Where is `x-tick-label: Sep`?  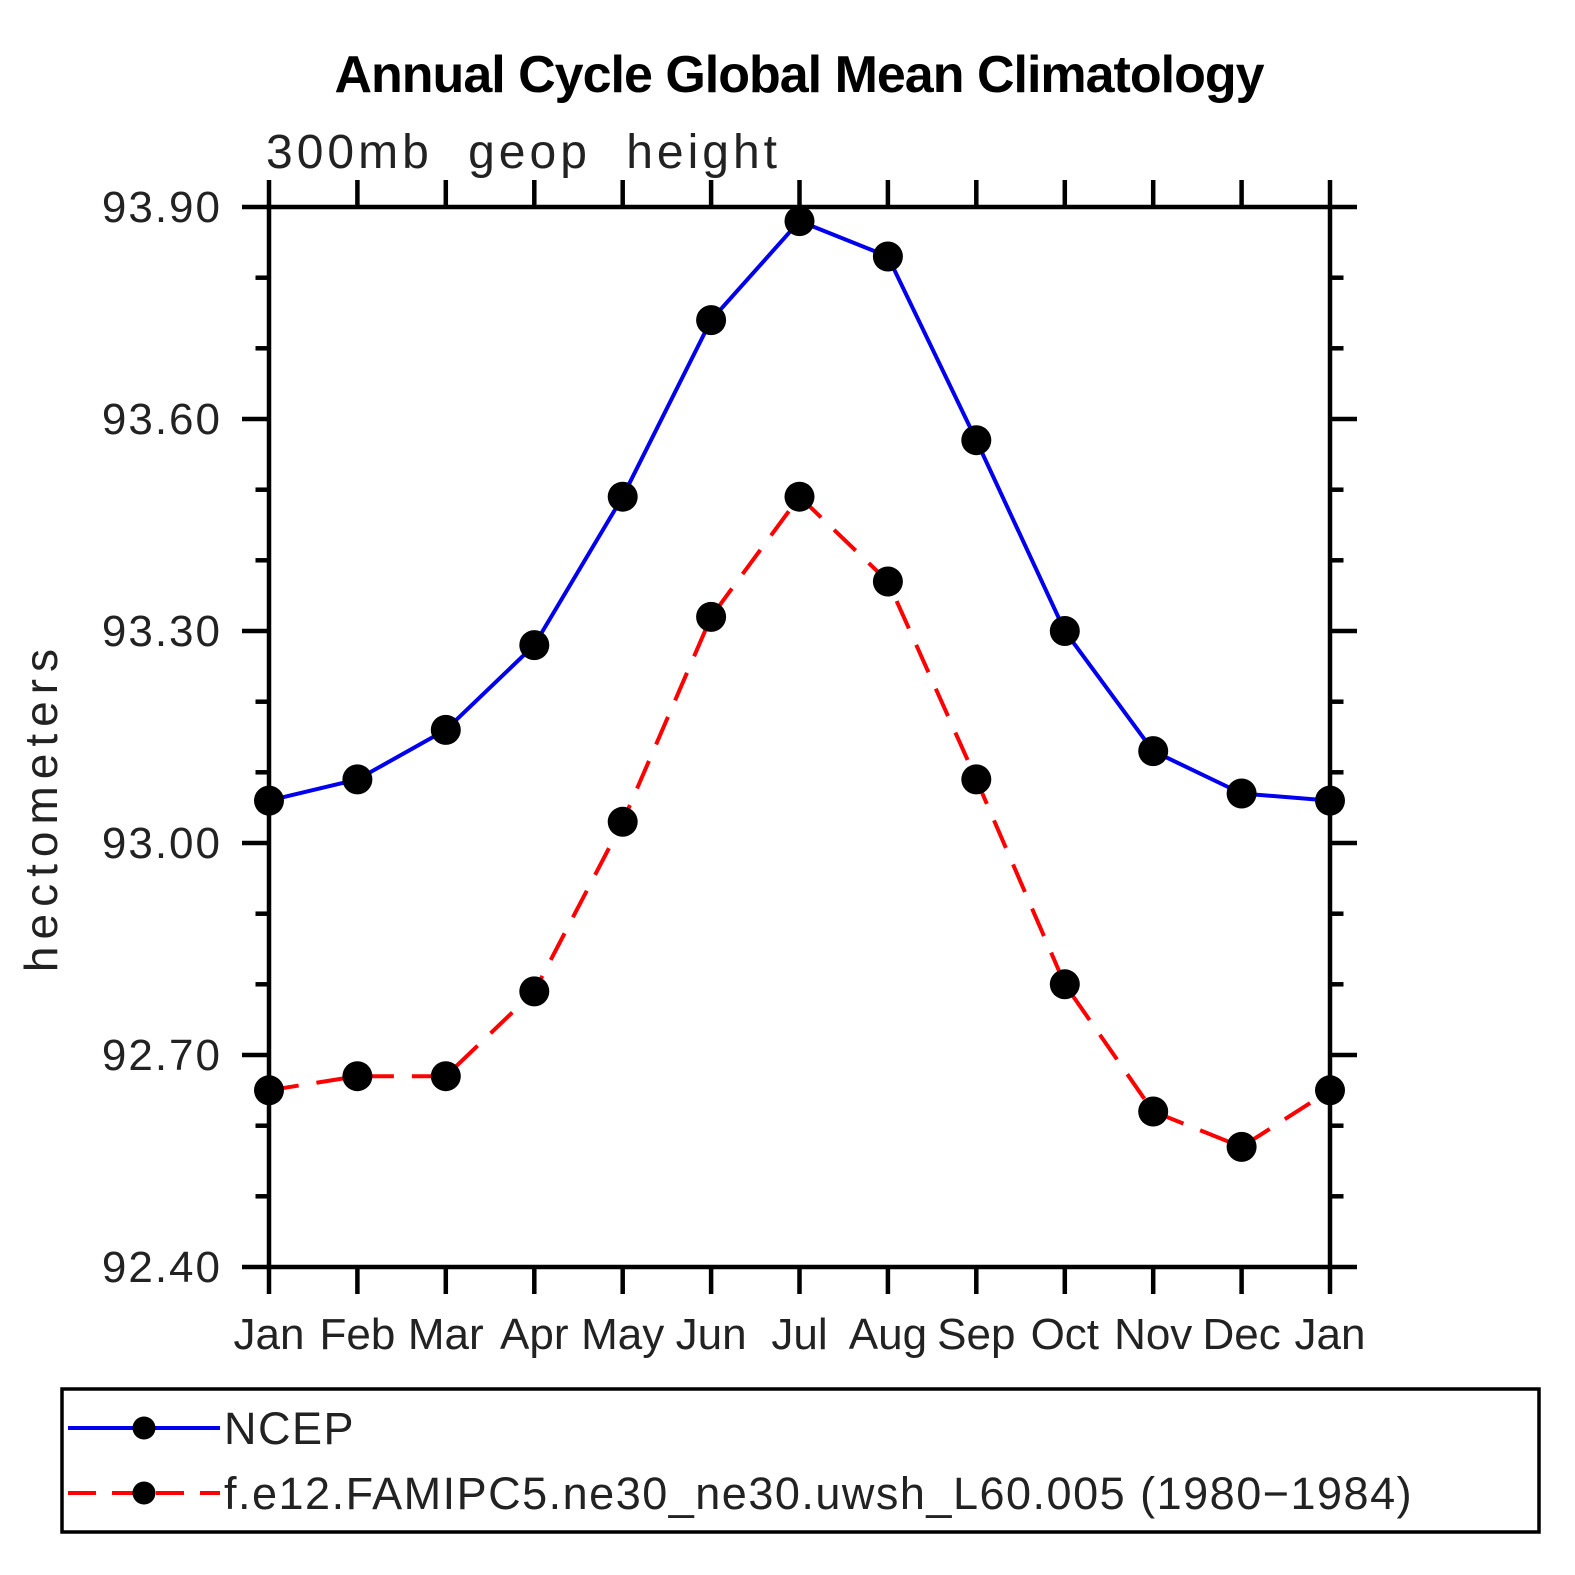 x-tick-label: Sep is located at coordinates (976, 1334).